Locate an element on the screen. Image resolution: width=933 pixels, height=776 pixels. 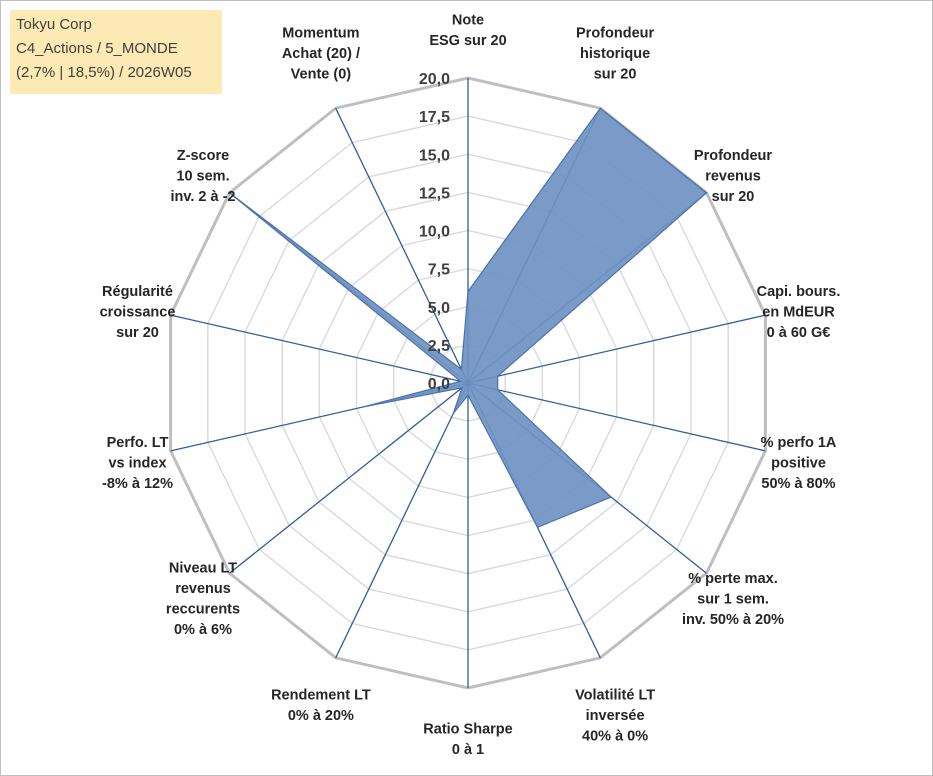
axis-label-7-line-0: Ratio Sharpe is located at coordinates (467, 729).